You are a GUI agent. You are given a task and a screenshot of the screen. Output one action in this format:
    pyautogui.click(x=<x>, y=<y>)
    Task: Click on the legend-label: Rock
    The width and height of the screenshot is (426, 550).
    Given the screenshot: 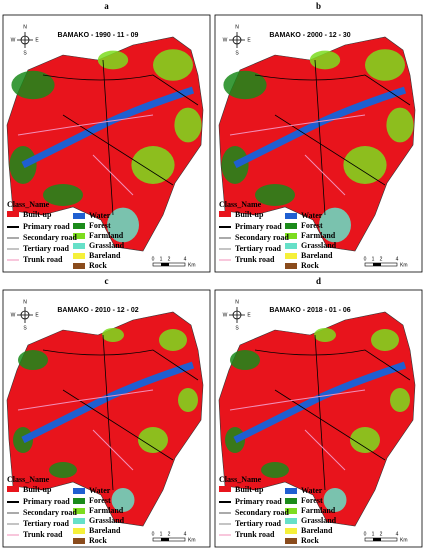 What is the action you would take?
    pyautogui.click(x=98, y=265)
    